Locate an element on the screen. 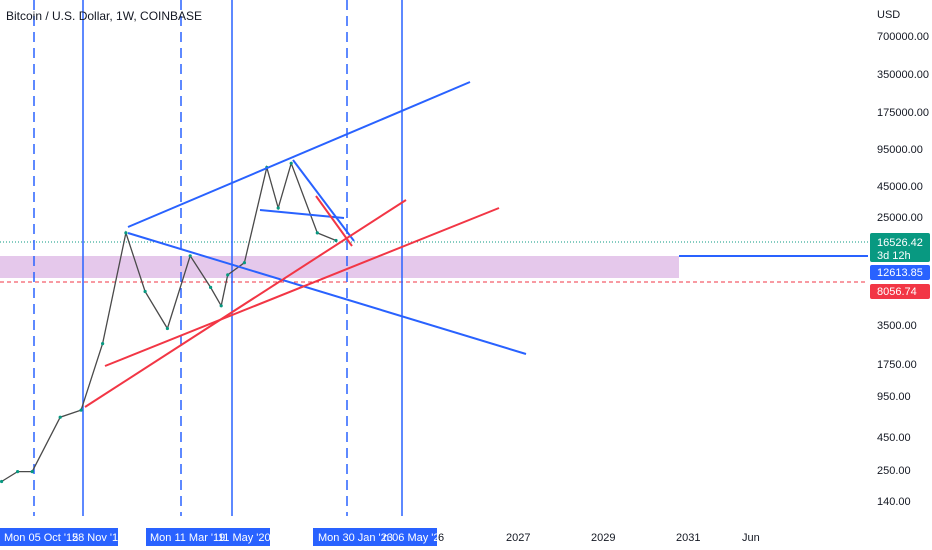 The image size is (932, 550). red-level-value: 8056.74 is located at coordinates (897, 292).